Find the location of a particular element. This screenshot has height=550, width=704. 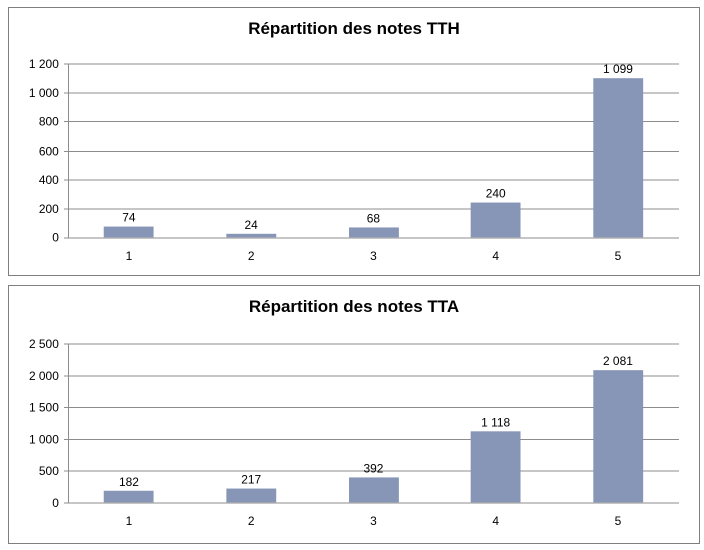

value-label-5: 1 099 is located at coordinates (618, 69).